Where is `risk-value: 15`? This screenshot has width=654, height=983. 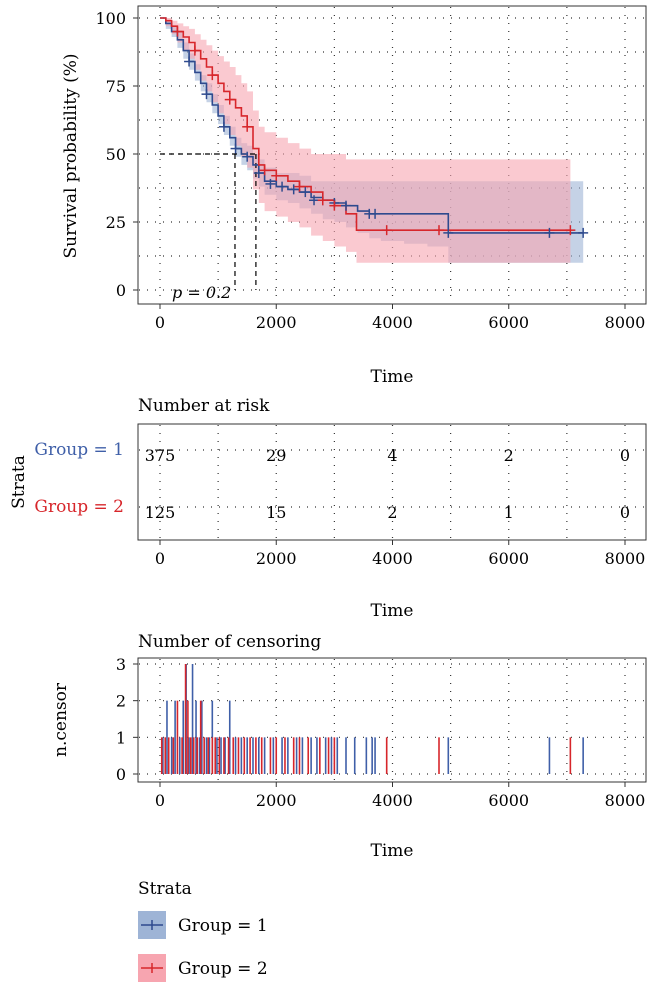
risk-value: 15 is located at coordinates (276, 512).